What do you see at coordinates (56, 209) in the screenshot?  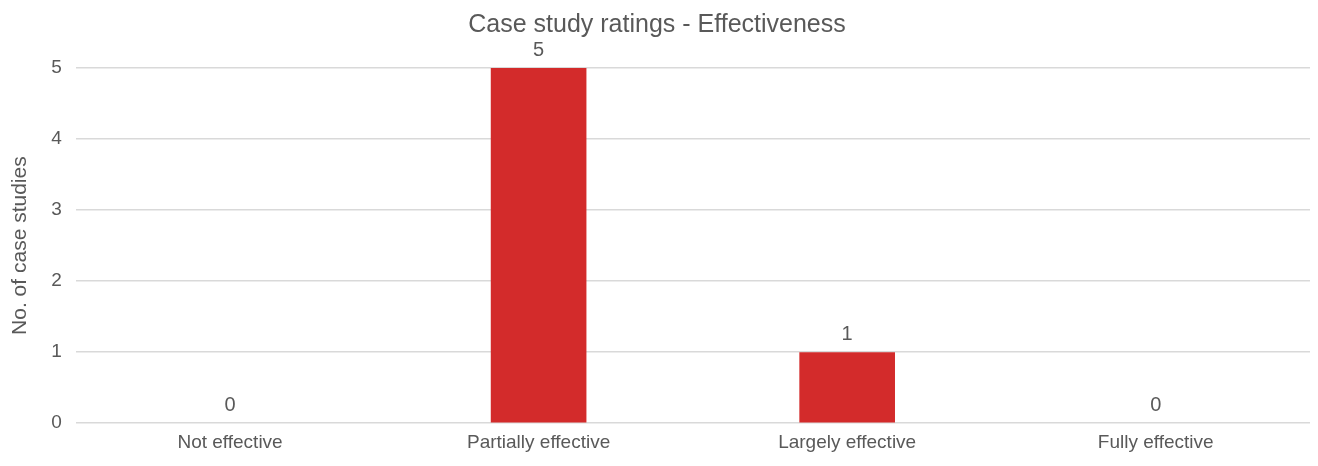 I see `y-tick-label: 3` at bounding box center [56, 209].